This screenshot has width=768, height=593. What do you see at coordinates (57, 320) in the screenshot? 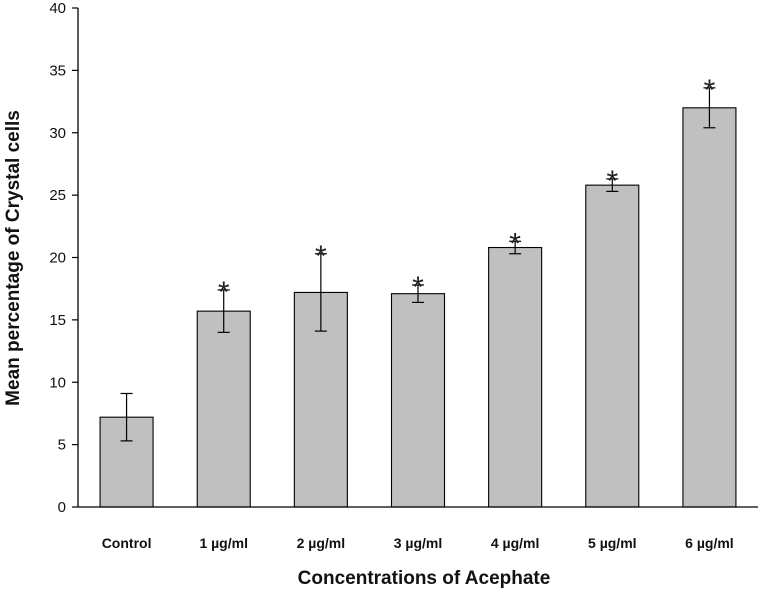
I see `y-tick-label: 15` at bounding box center [57, 320].